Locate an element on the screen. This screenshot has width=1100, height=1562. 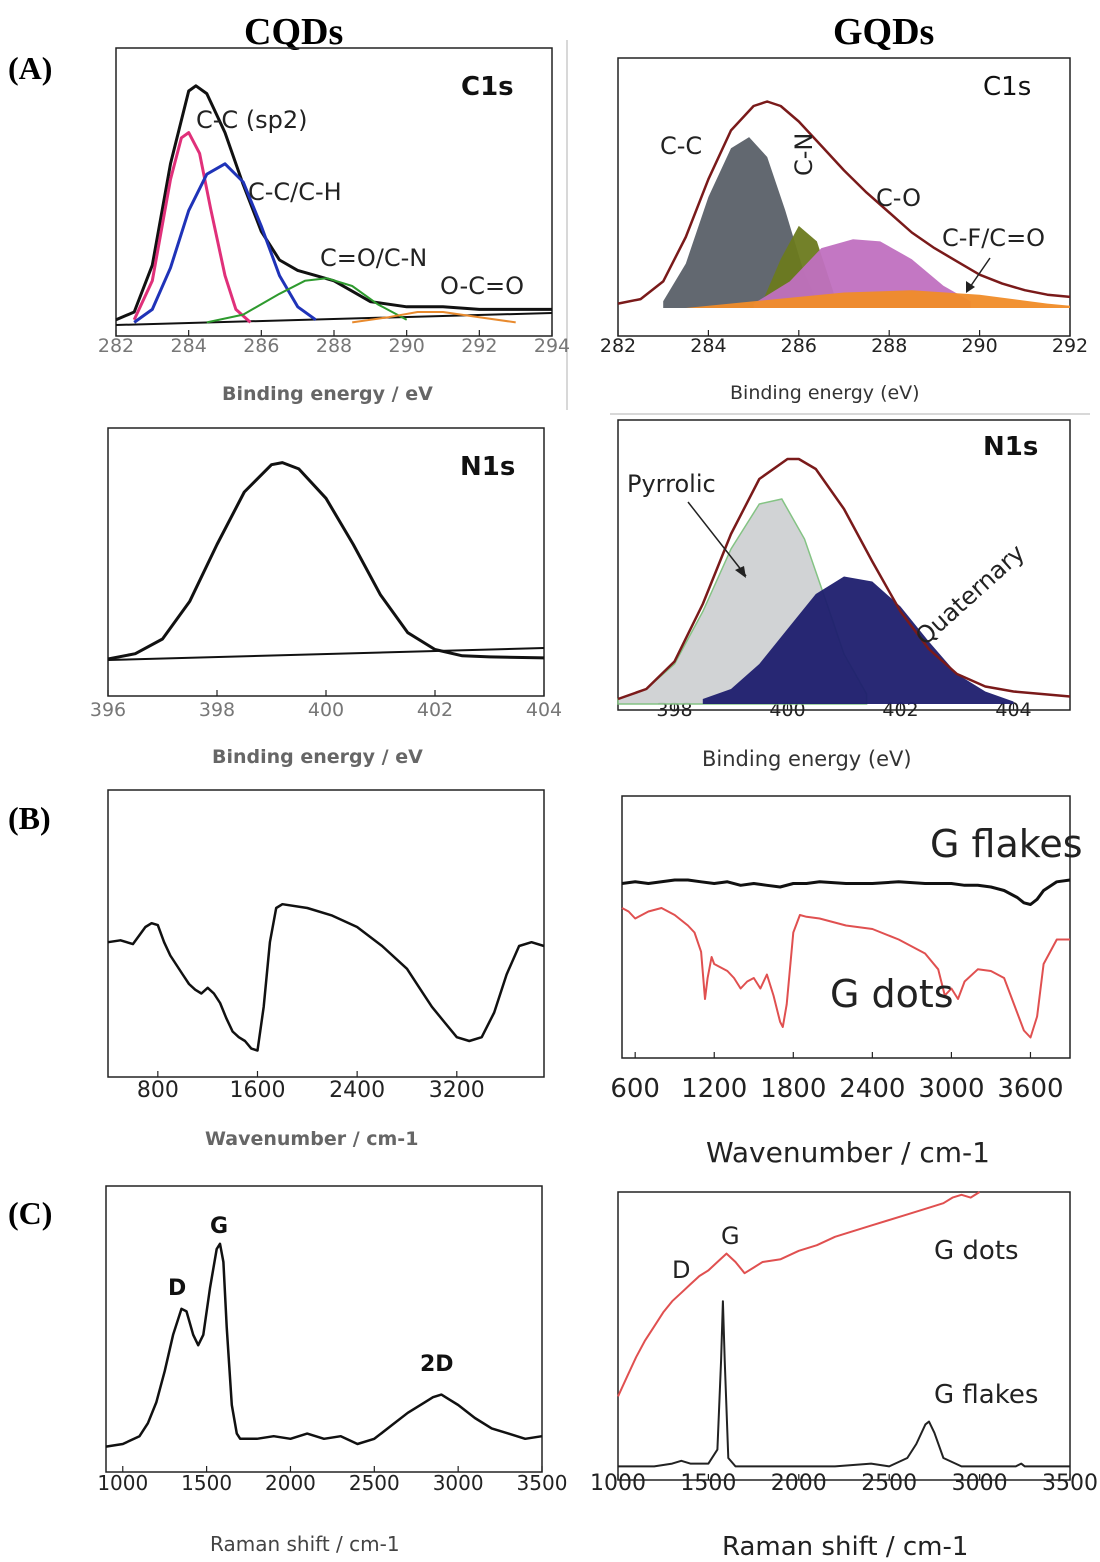
cqd-n1s-title: N1s is located at coordinates (488, 467).